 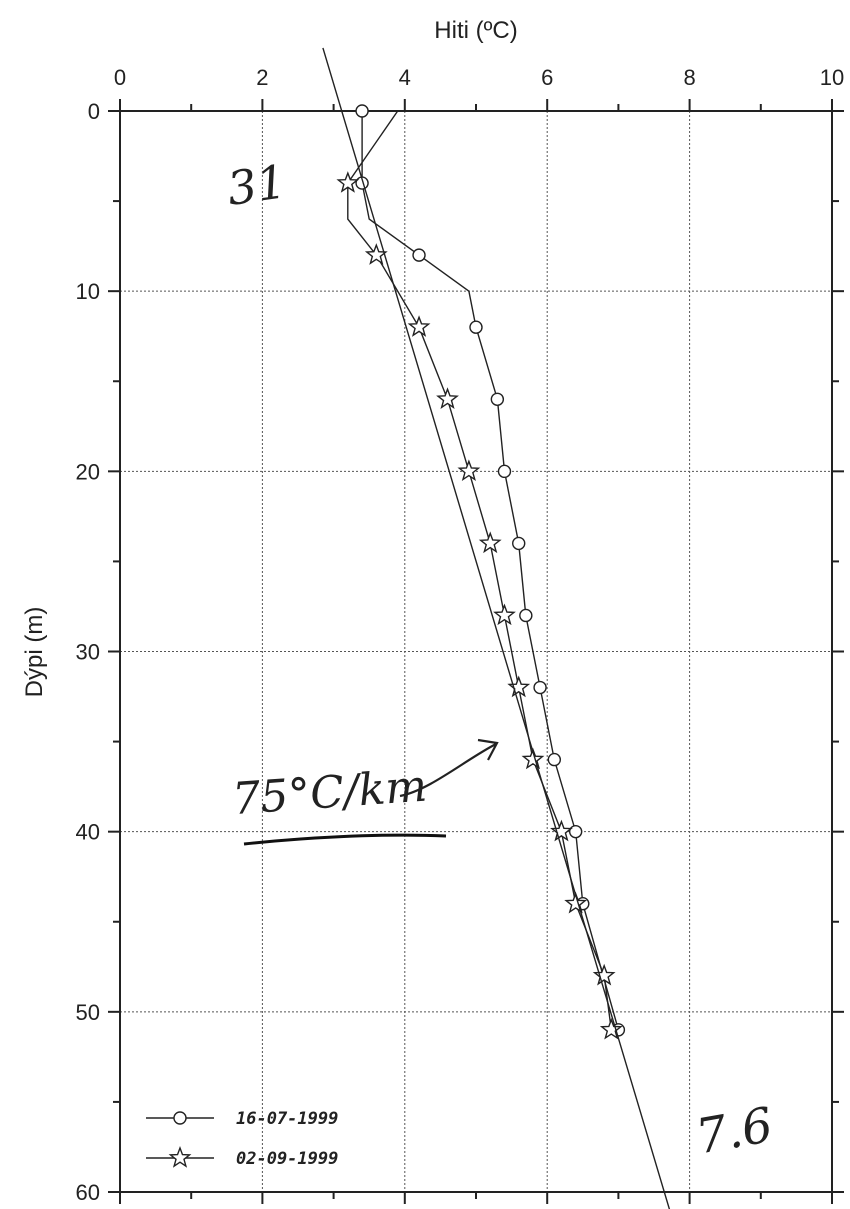 I want to click on annotation-arrow, so click(x=449, y=768).